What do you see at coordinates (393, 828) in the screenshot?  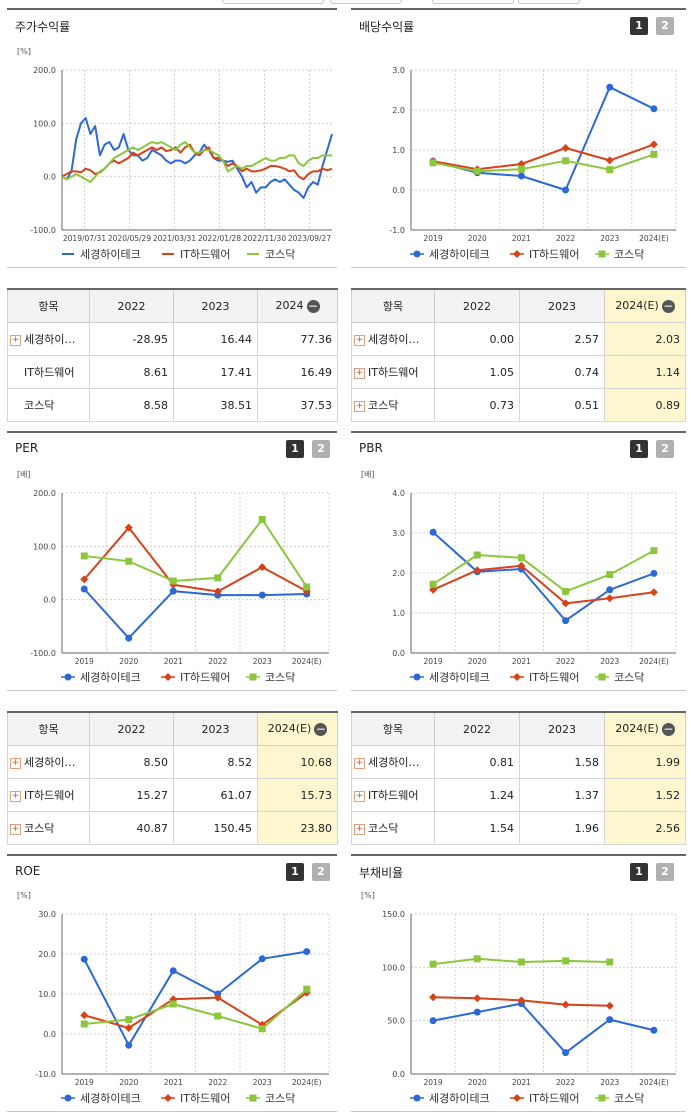 I see `row-name-cell: + 코스닥` at bounding box center [393, 828].